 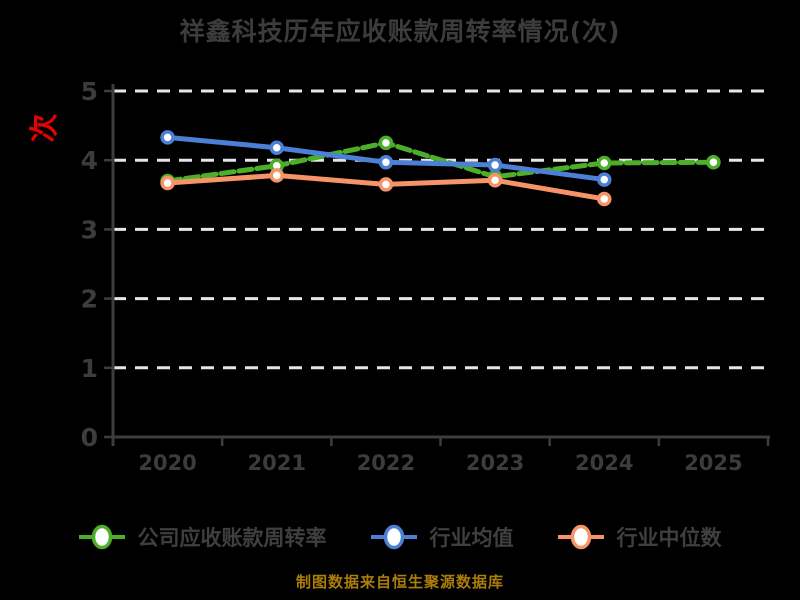 I want to click on x-tick-label: 2025, so click(x=713, y=463).